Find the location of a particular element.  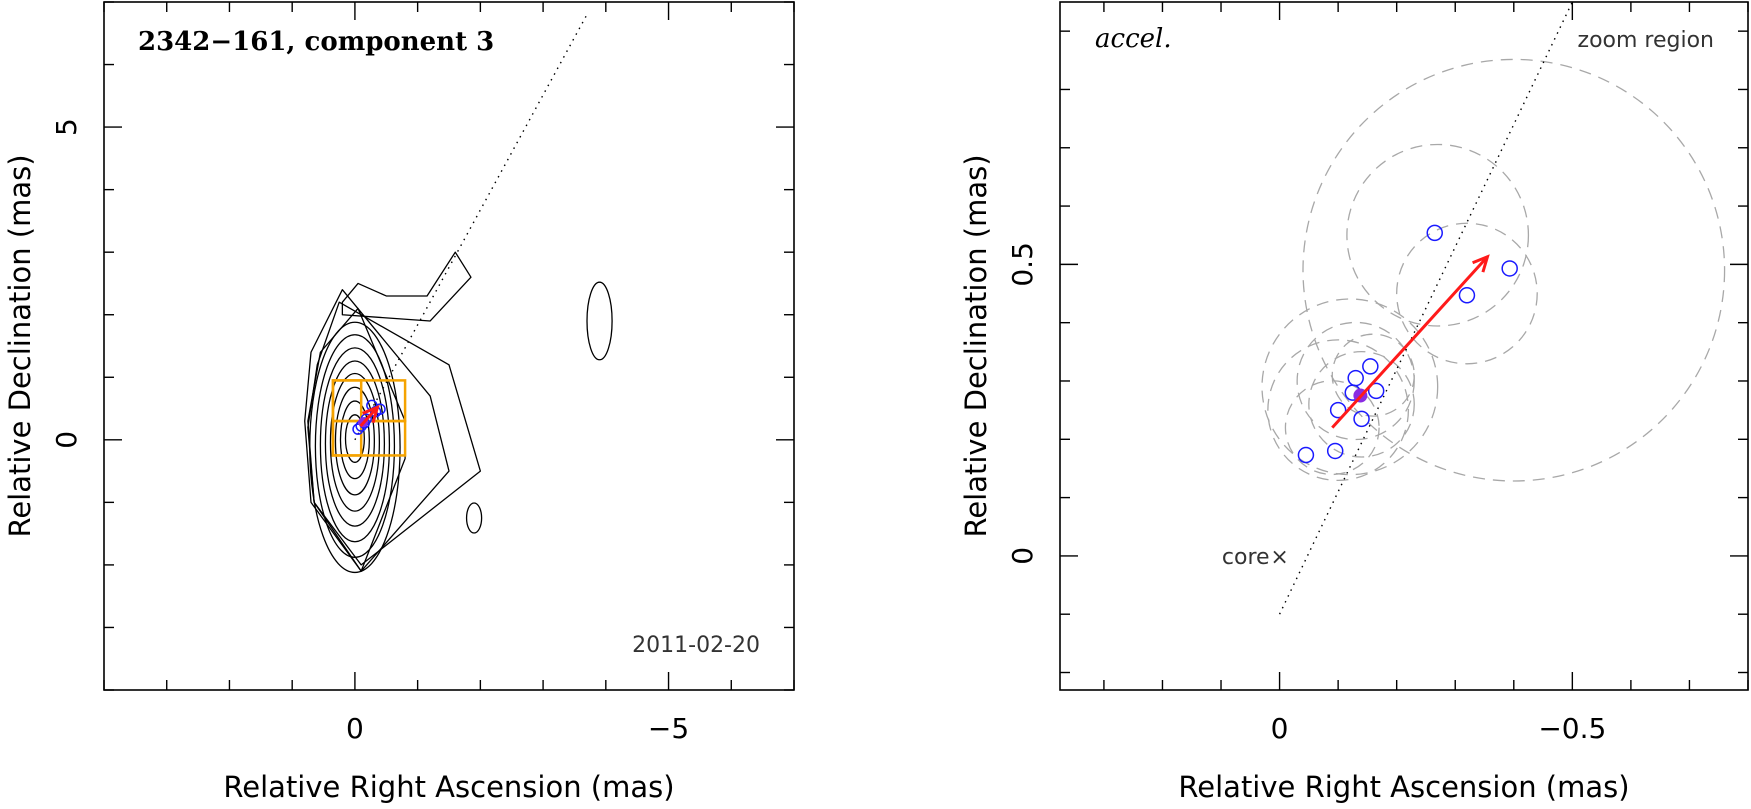

right-xtick-label: −0.5 is located at coordinates (1572, 728).